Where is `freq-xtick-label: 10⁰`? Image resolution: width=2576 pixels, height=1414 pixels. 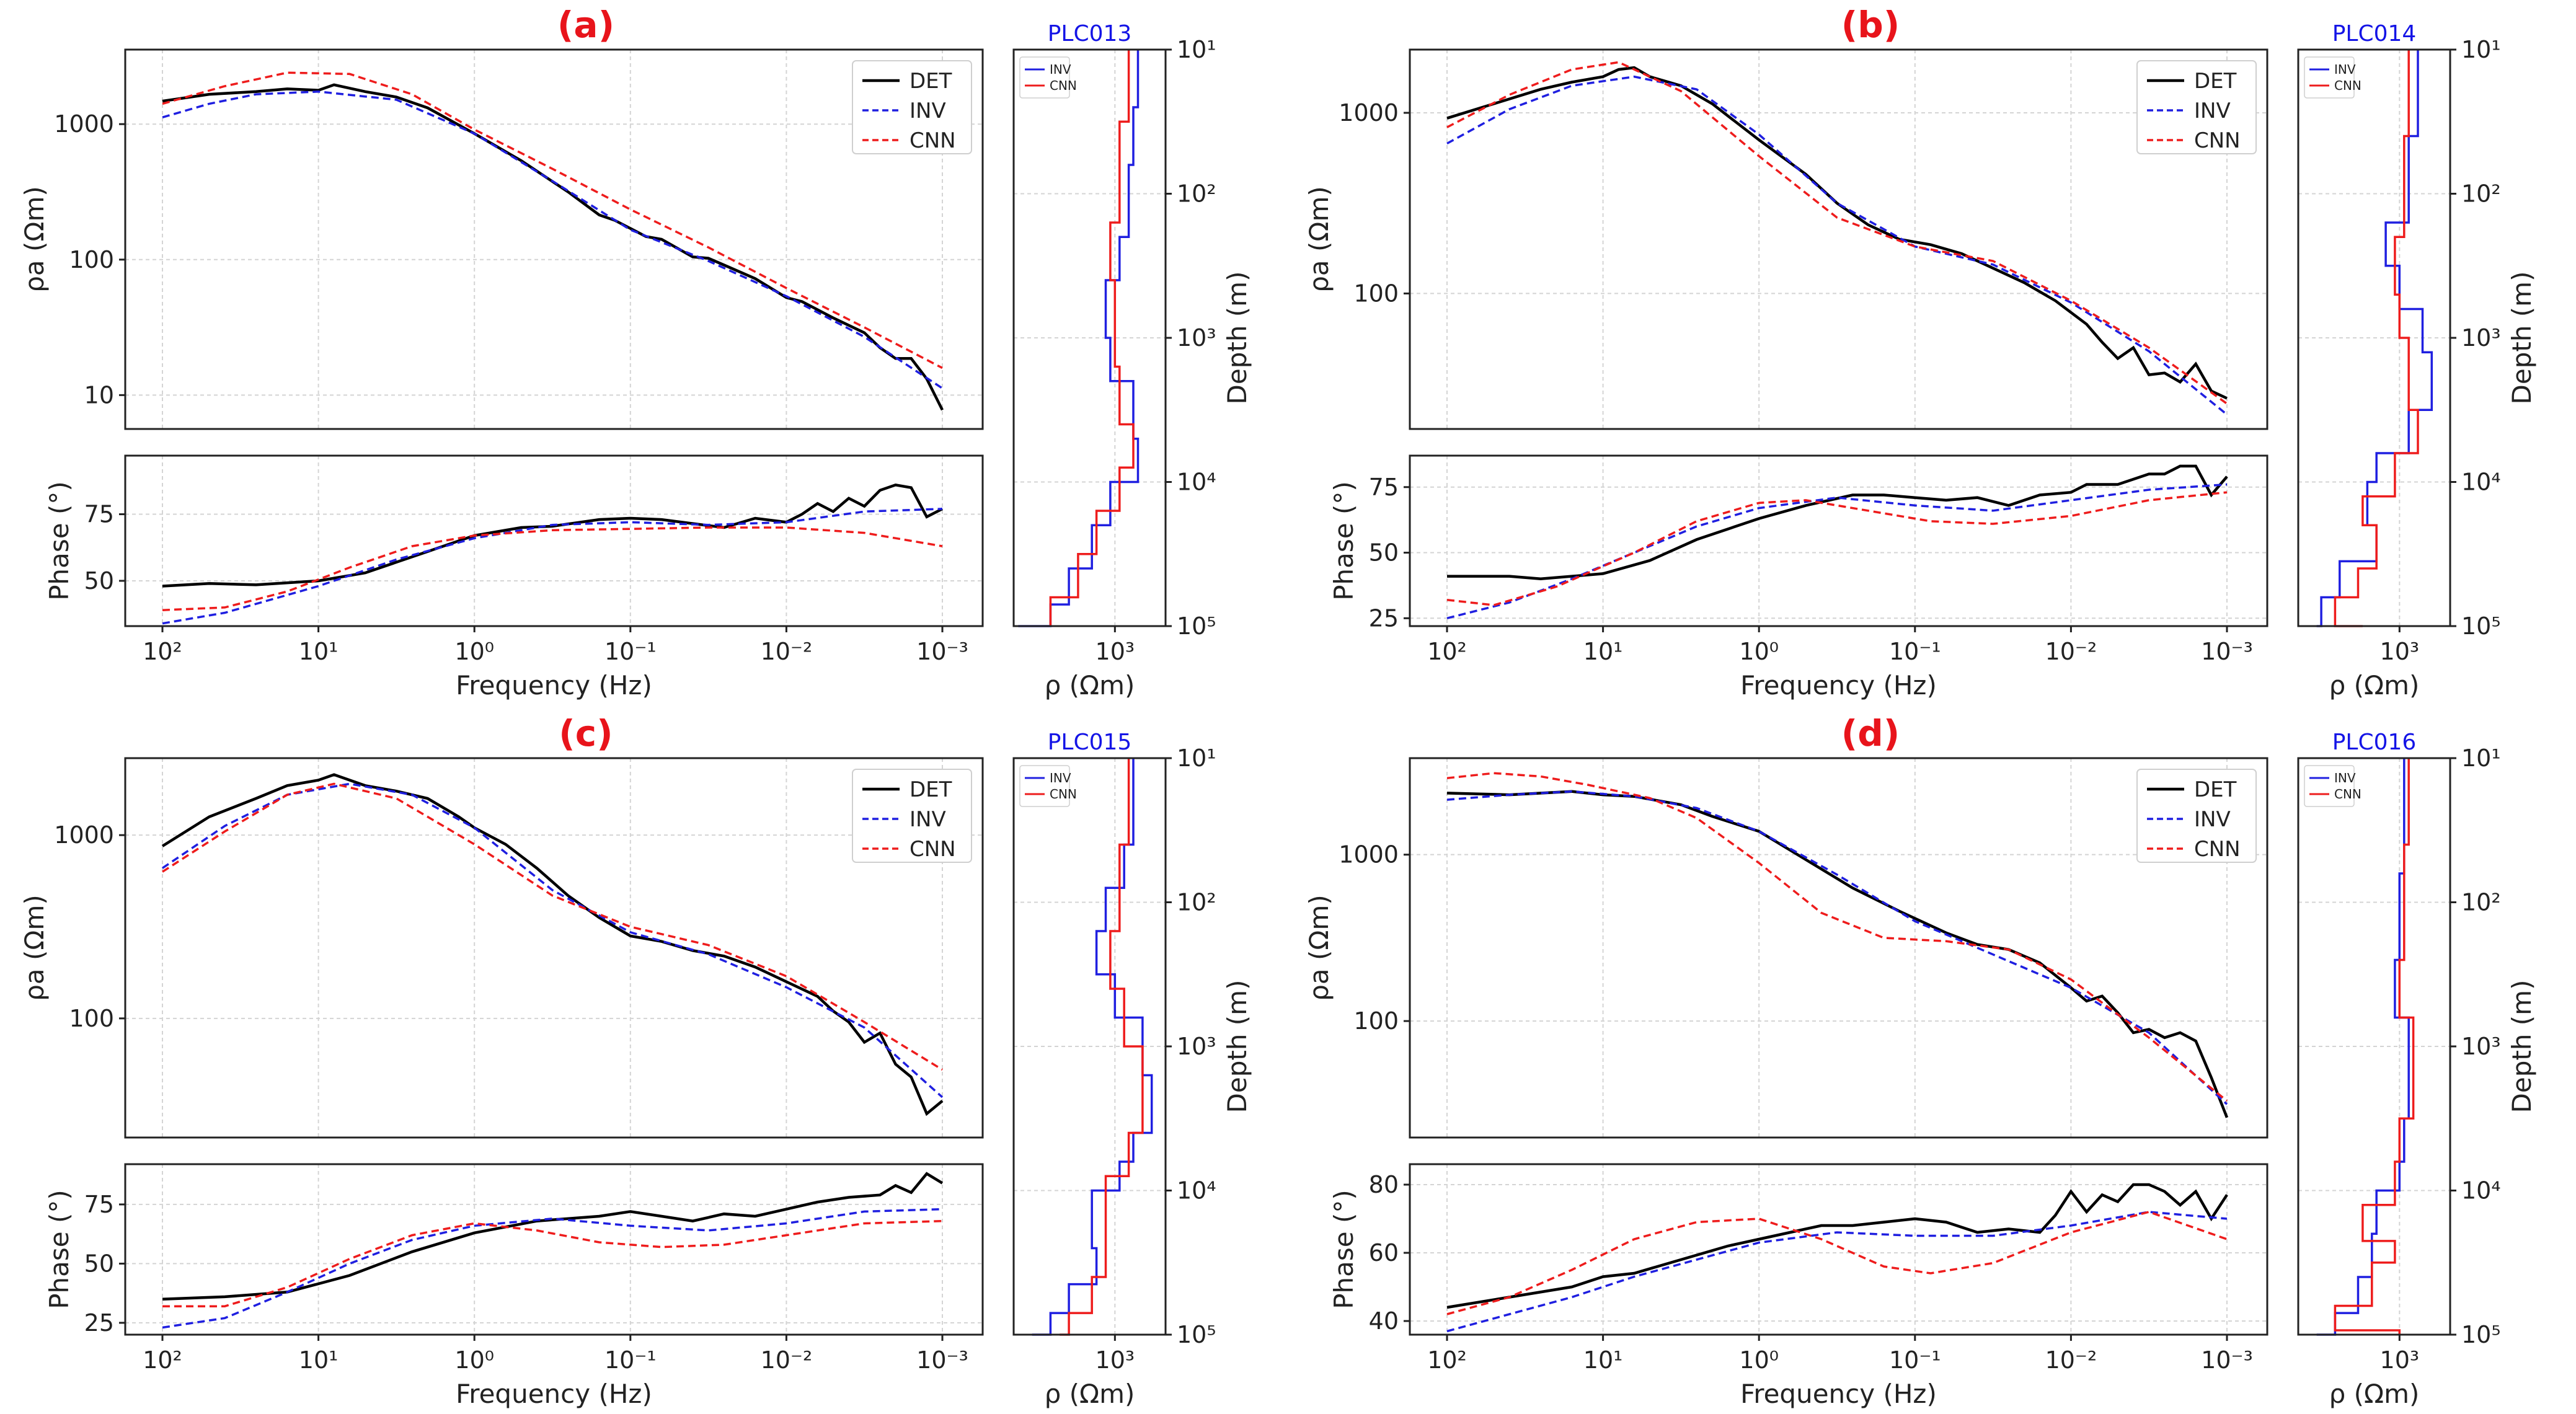
freq-xtick-label: 10⁰ is located at coordinates (1759, 1360).